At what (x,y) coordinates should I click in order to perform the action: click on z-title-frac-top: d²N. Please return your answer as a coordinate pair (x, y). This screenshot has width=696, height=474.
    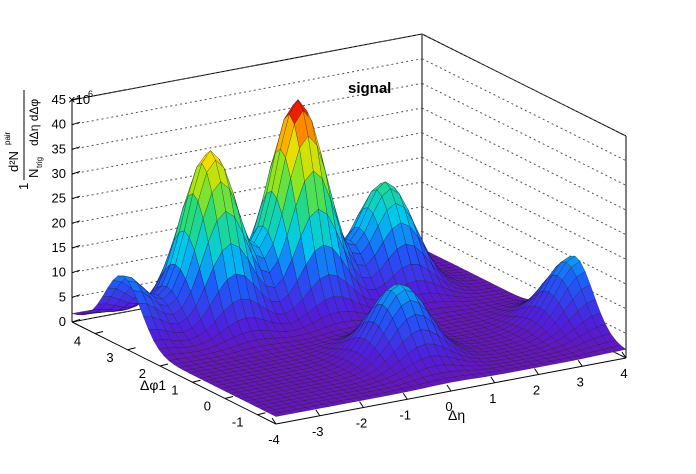
    Looking at the image, I should click on (13, 161).